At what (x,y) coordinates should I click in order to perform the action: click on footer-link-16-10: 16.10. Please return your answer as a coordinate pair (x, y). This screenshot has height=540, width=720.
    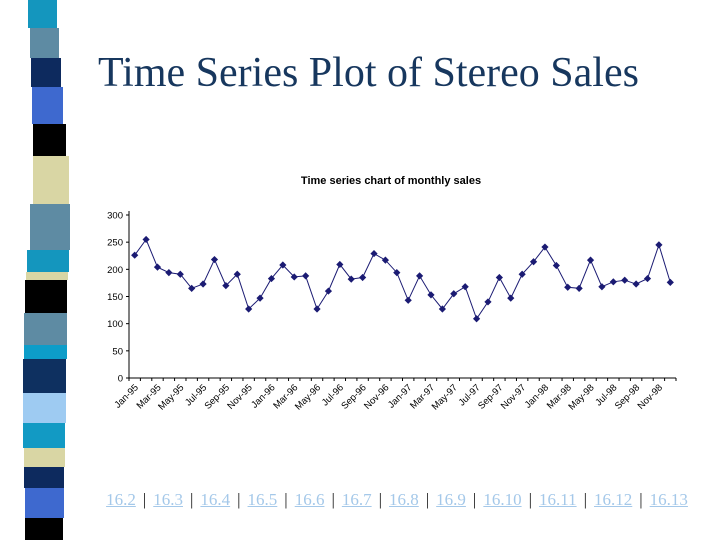
    Looking at the image, I should click on (502, 499).